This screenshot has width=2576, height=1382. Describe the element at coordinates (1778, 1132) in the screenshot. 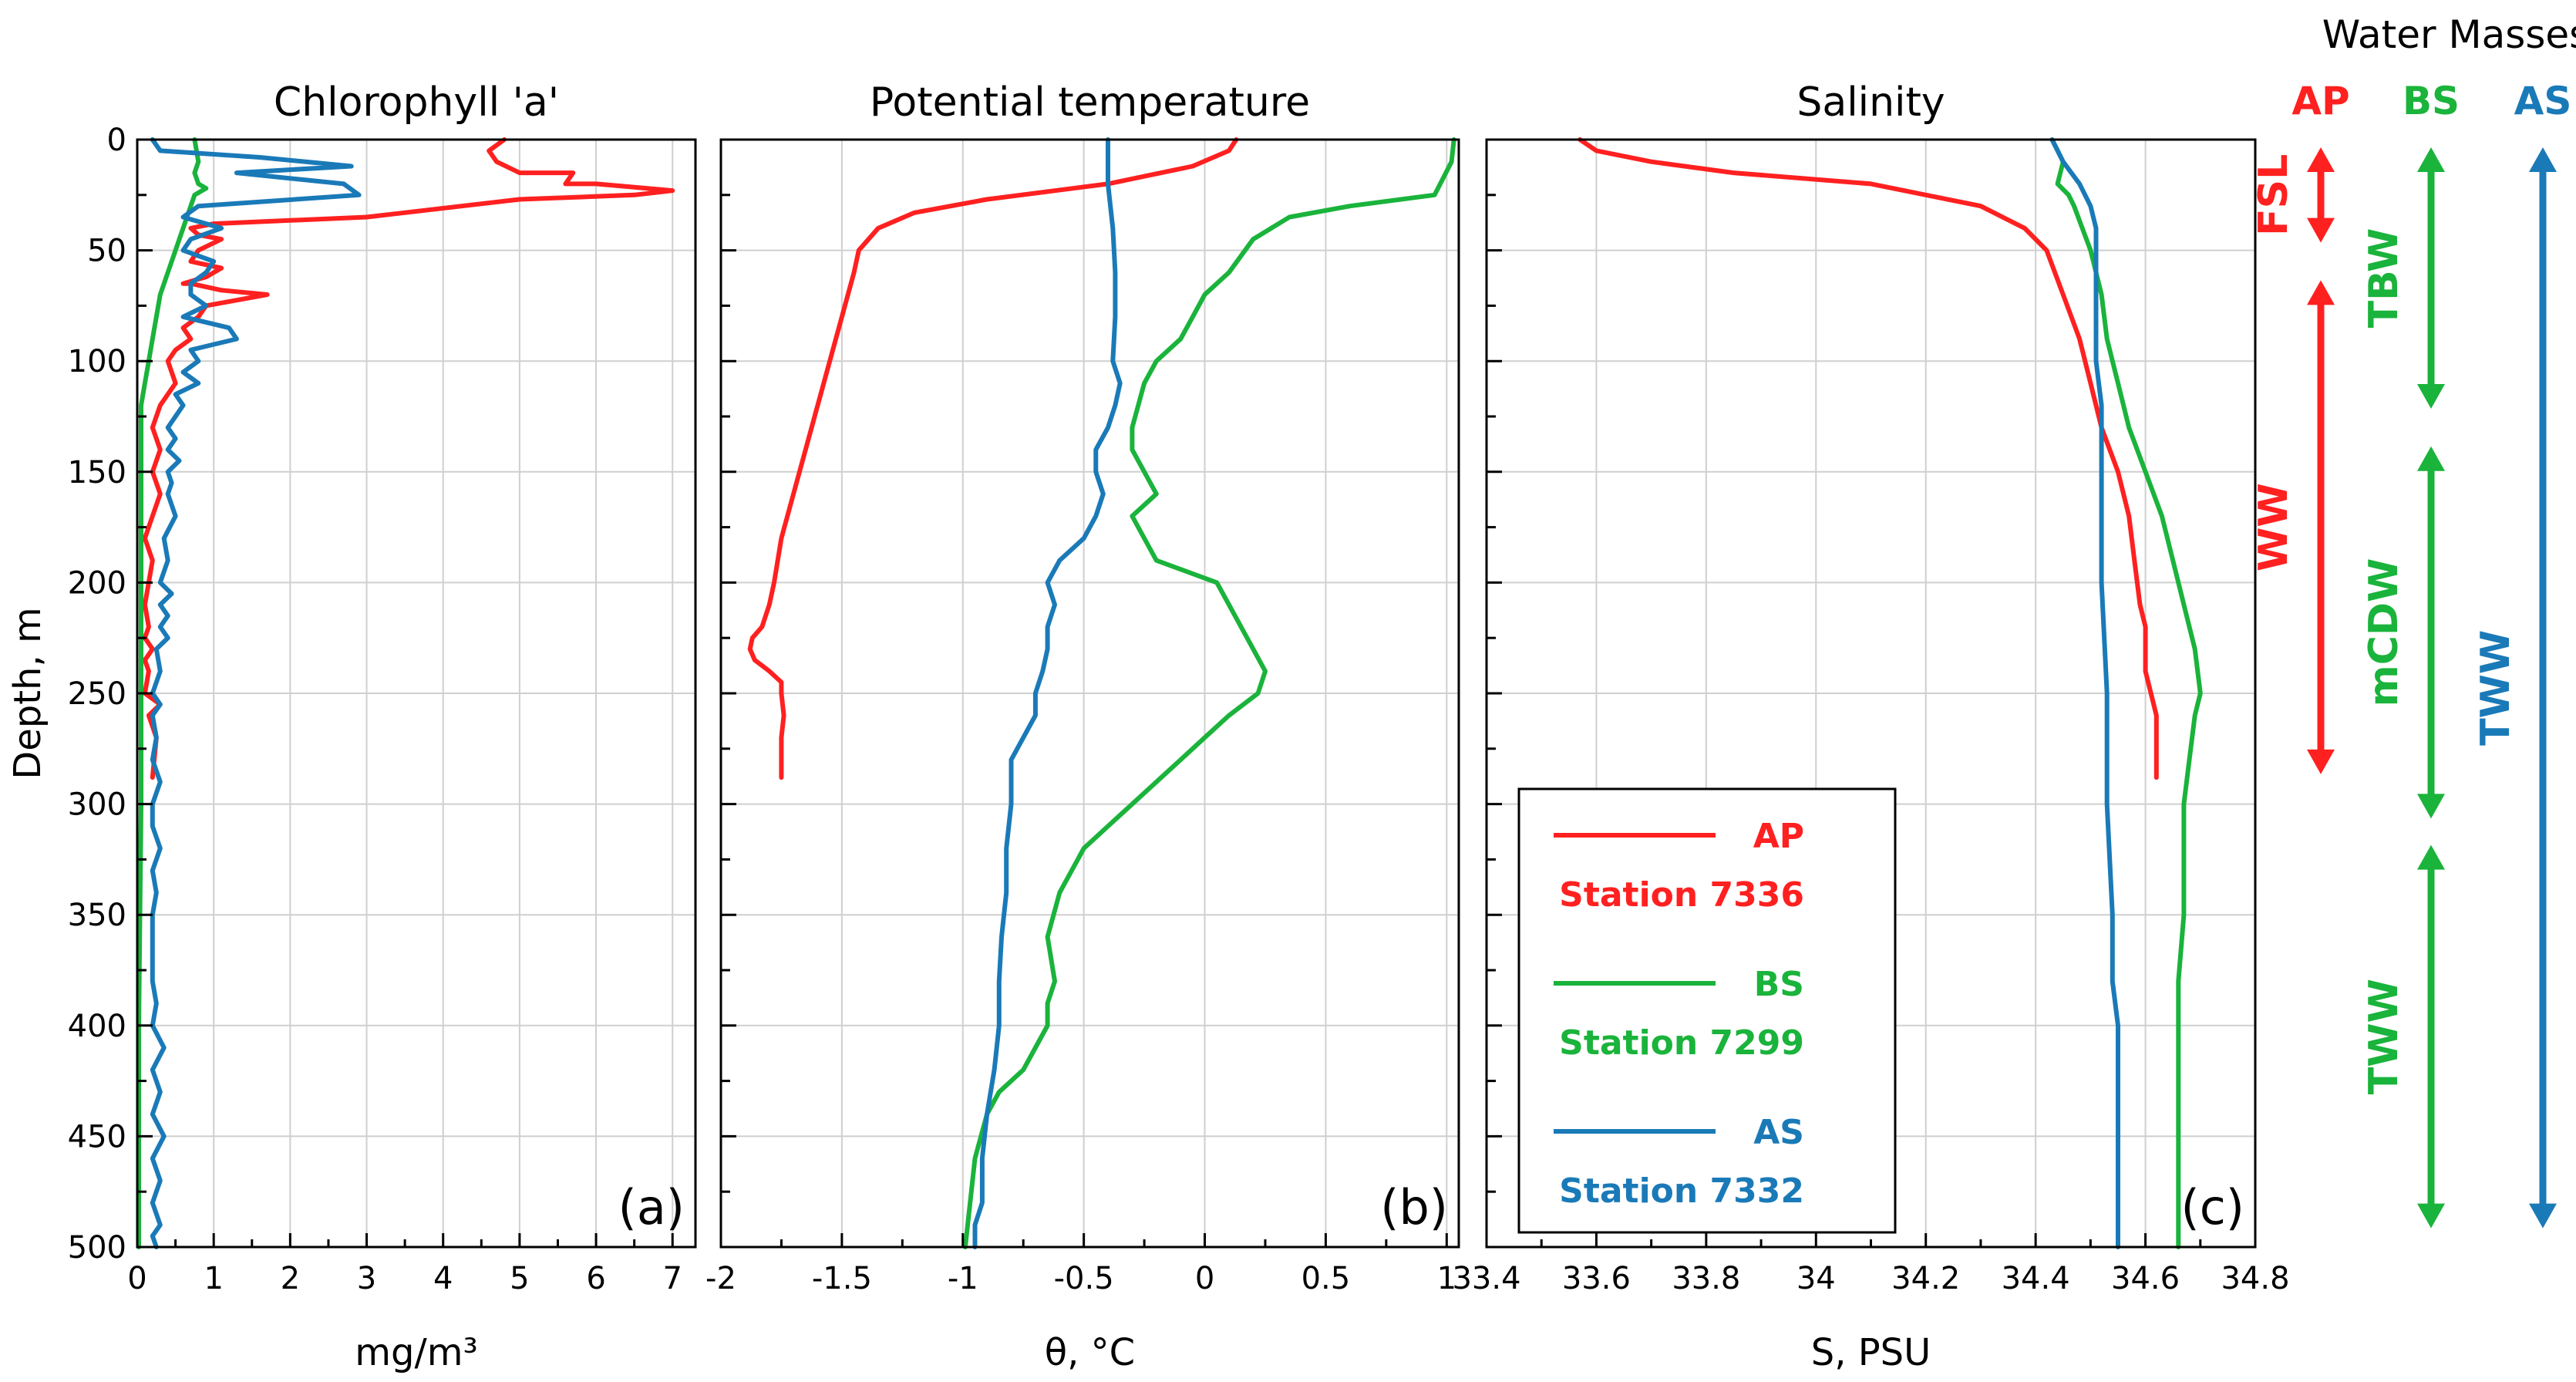

I see `legend-label-as: AS` at that location.